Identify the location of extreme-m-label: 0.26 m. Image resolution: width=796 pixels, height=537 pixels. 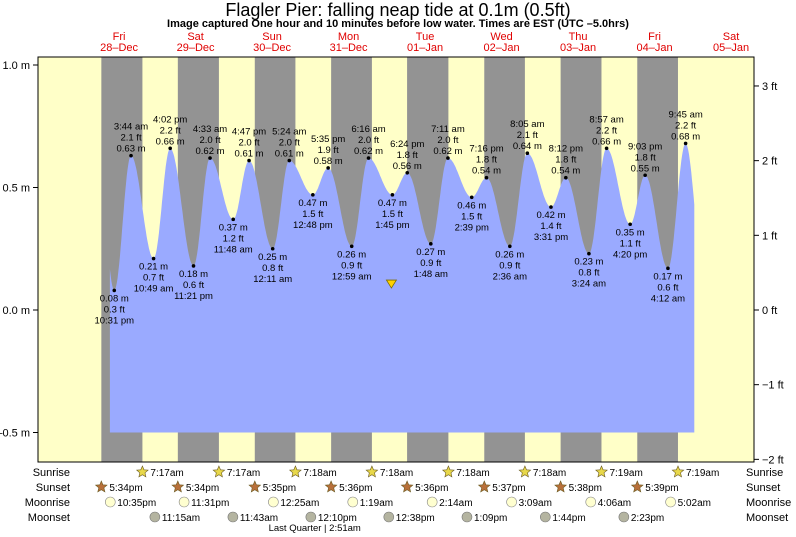
(351, 254).